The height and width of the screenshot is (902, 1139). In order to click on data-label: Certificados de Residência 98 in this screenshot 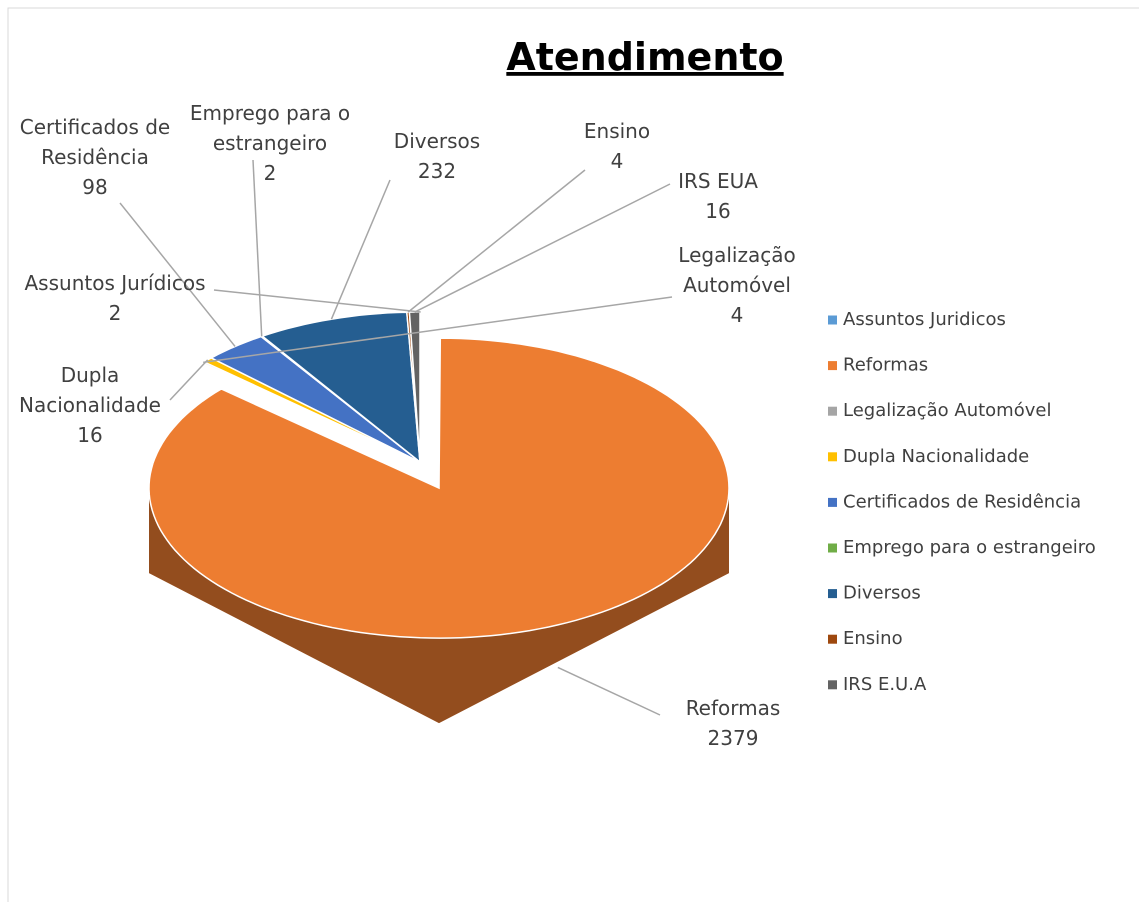, I will do `click(95, 157)`.